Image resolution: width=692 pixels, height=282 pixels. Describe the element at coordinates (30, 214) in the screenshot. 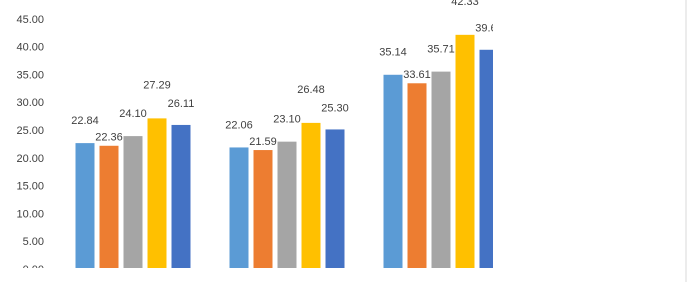

I see `y-tick-label: 10.00` at that location.